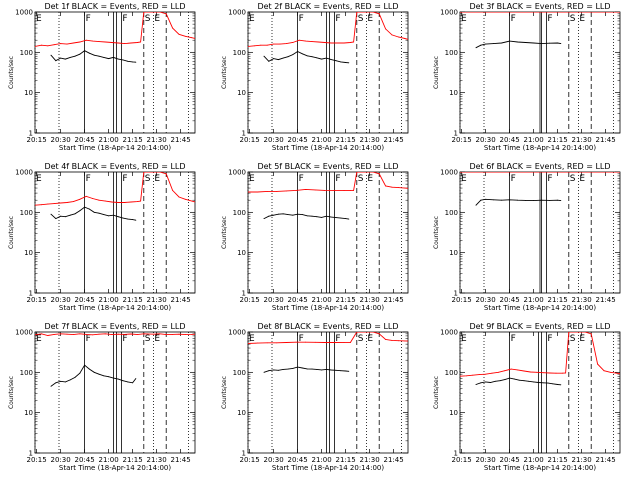 This screenshot has height=480, width=640. I want to click on y-axis-label: Counts/sec, so click(436, 392).